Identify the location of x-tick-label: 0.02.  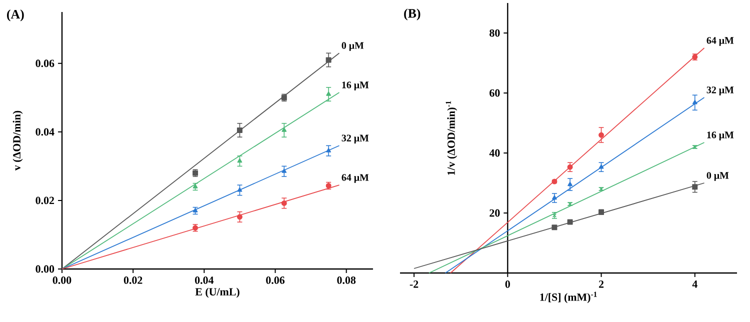
(133, 280).